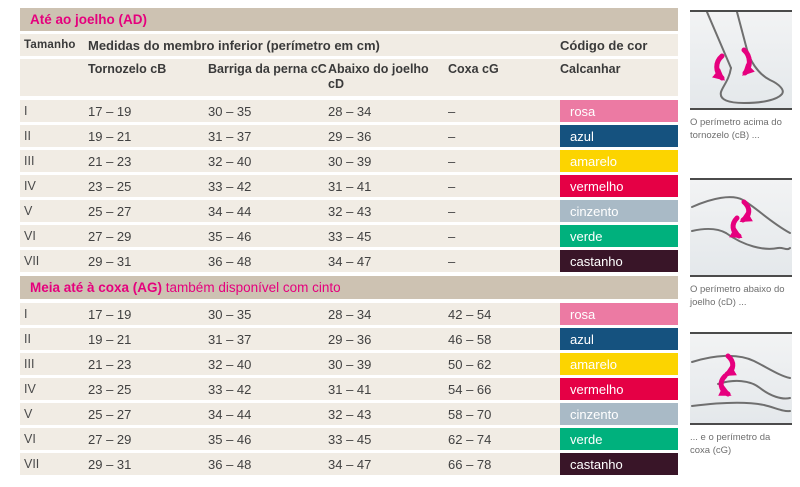 This screenshot has width=800, height=487. What do you see at coordinates (29, 161) in the screenshot?
I see `size-cell: III` at bounding box center [29, 161].